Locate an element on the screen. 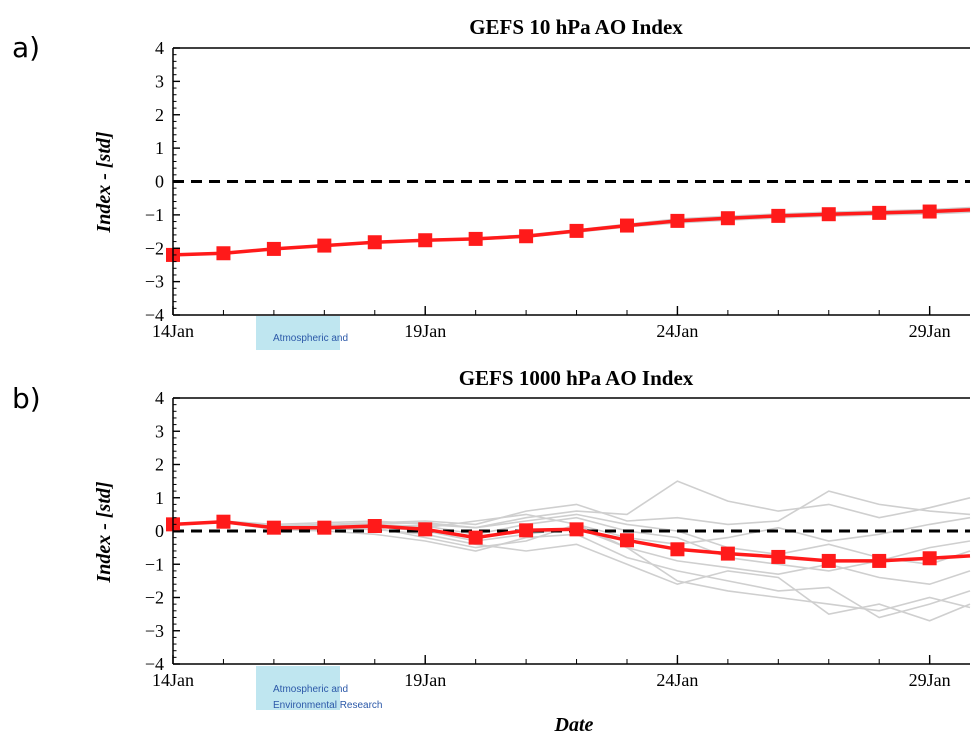  y-axis-label-a: Index - [std] is located at coordinates (104, 182).